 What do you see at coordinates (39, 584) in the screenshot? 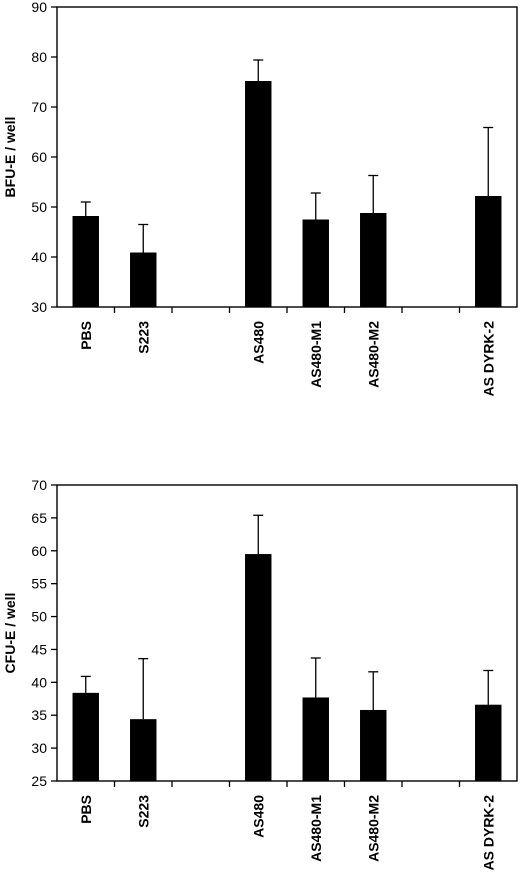
I see `y-tick-label: 55` at bounding box center [39, 584].